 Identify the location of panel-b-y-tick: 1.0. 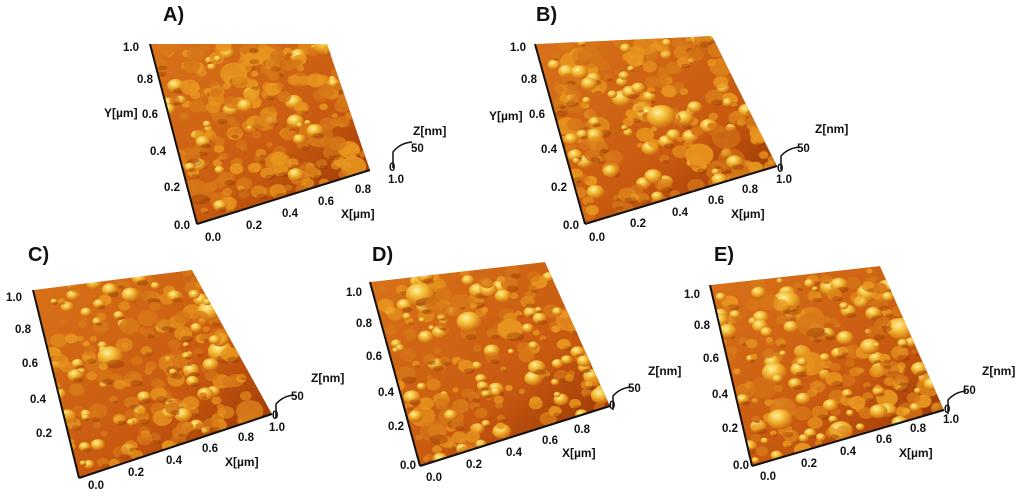
(518, 48).